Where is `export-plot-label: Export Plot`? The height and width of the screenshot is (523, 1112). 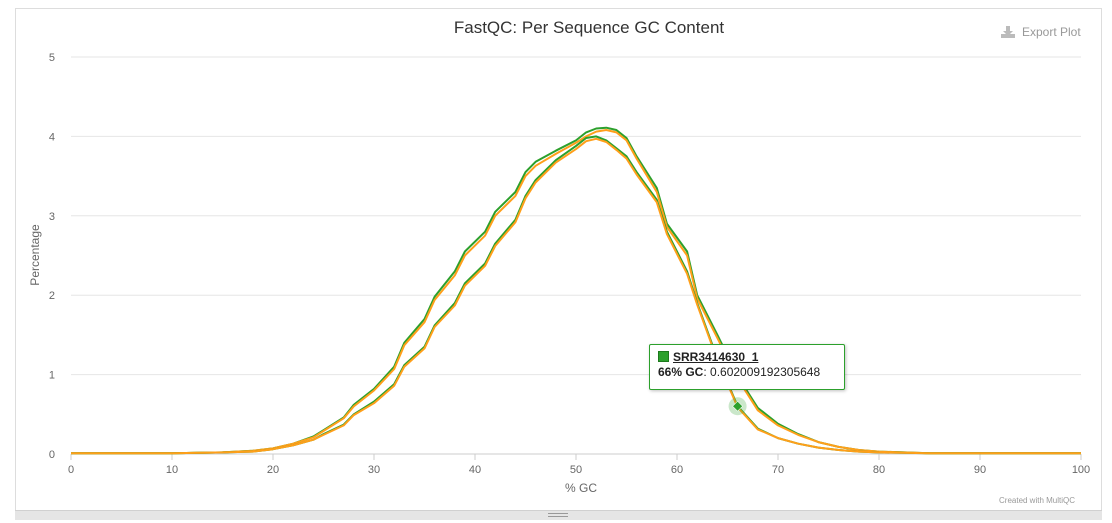 export-plot-label: Export Plot is located at coordinates (1051, 32).